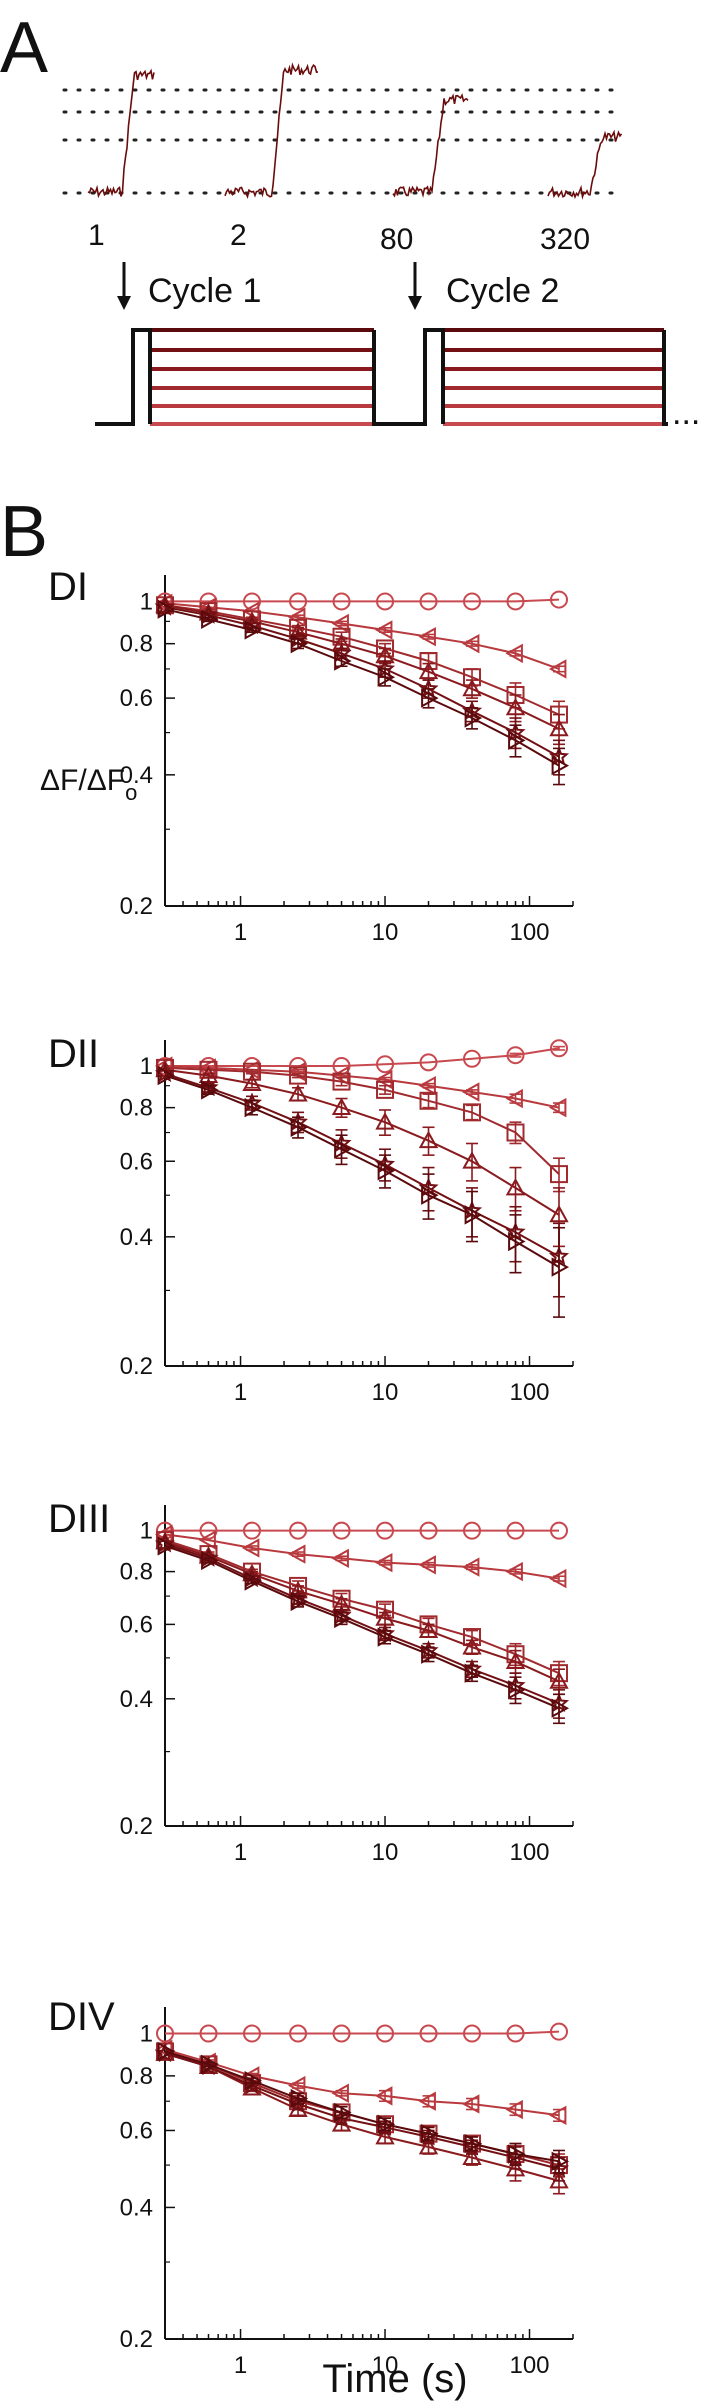  Describe the element at coordinates (240, 1392) in the screenshot. I see `x-tick-label: 1` at that location.